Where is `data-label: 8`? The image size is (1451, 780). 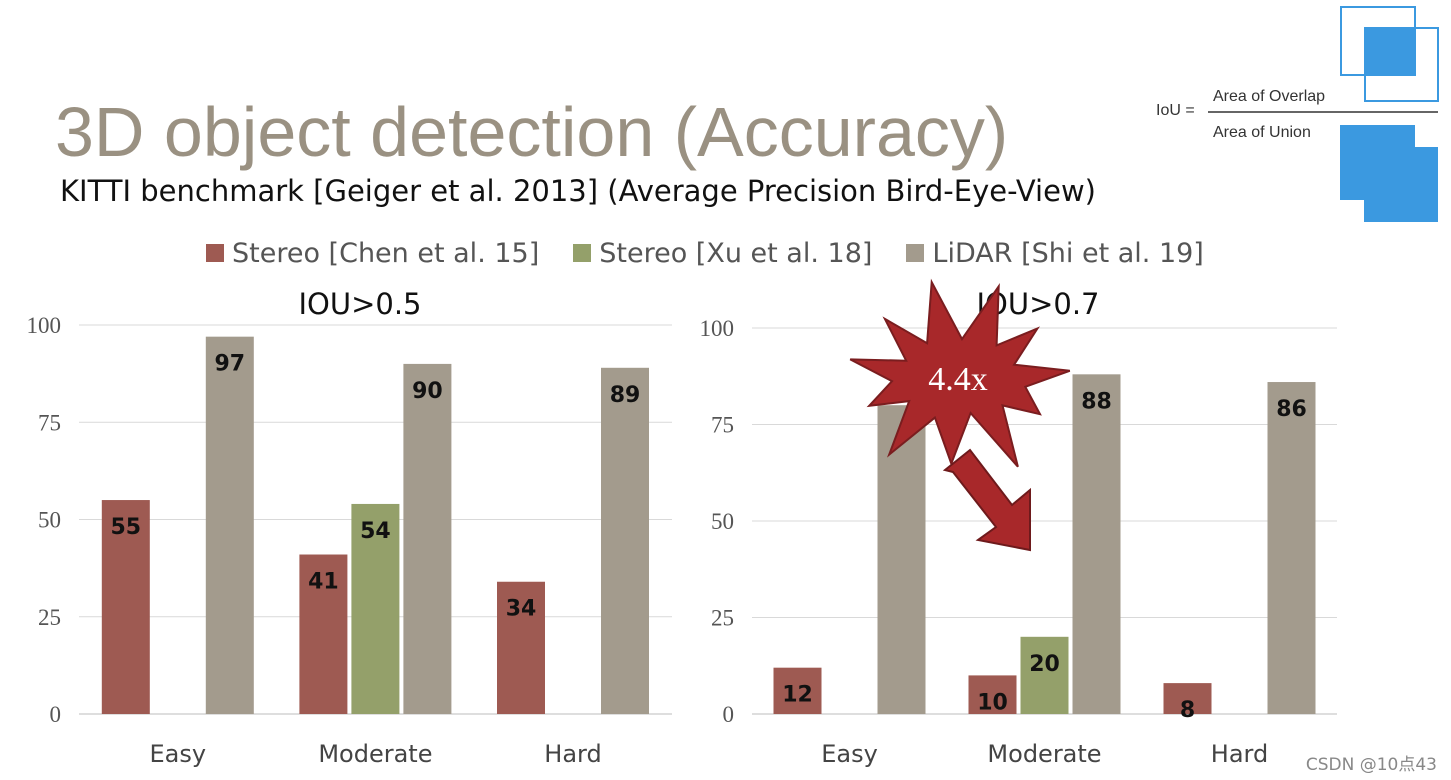 data-label: 8 is located at coordinates (1187, 710).